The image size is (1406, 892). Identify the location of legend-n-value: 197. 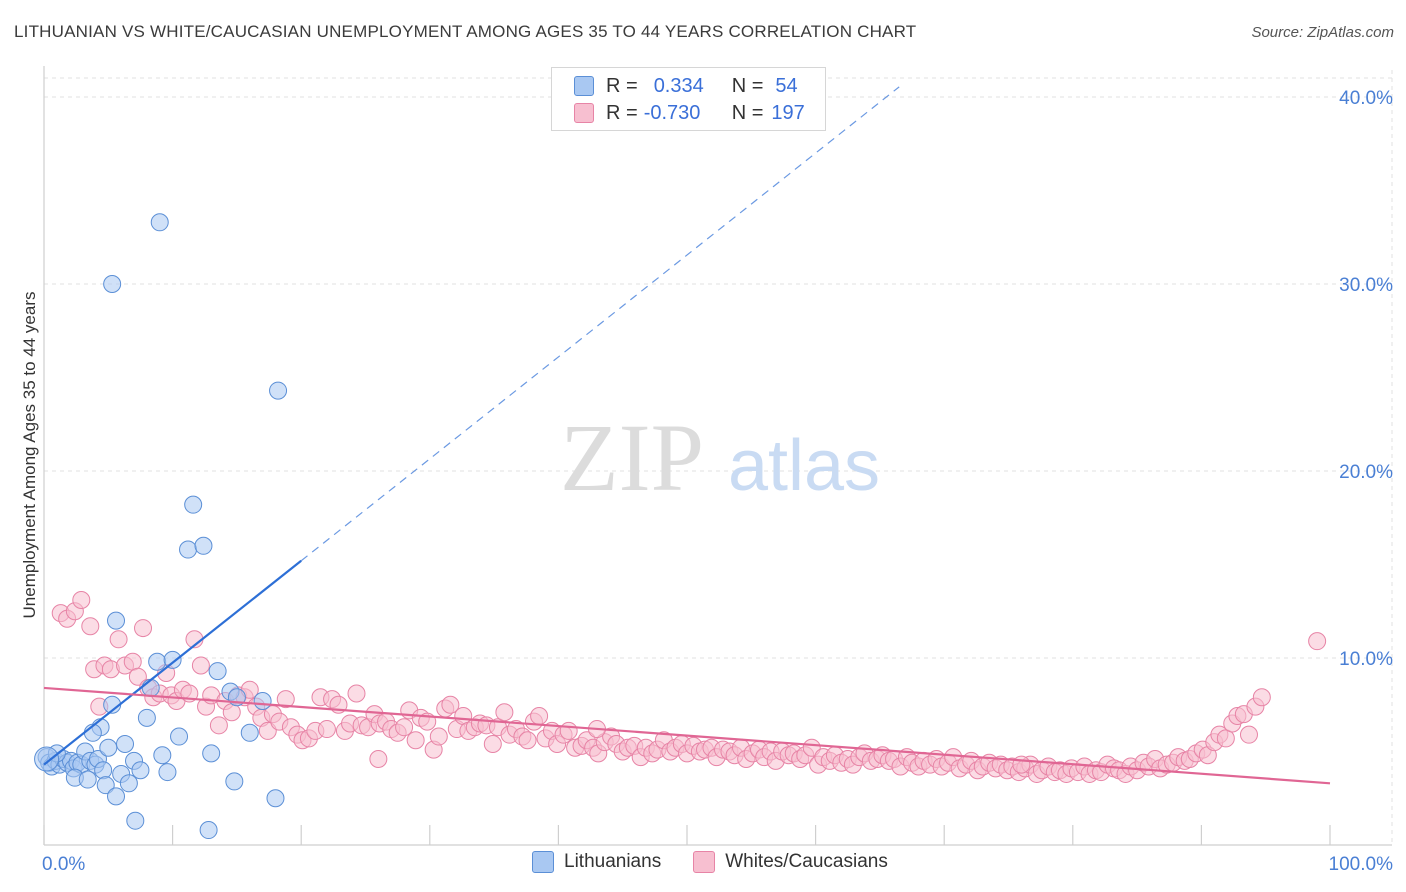
(788, 112).